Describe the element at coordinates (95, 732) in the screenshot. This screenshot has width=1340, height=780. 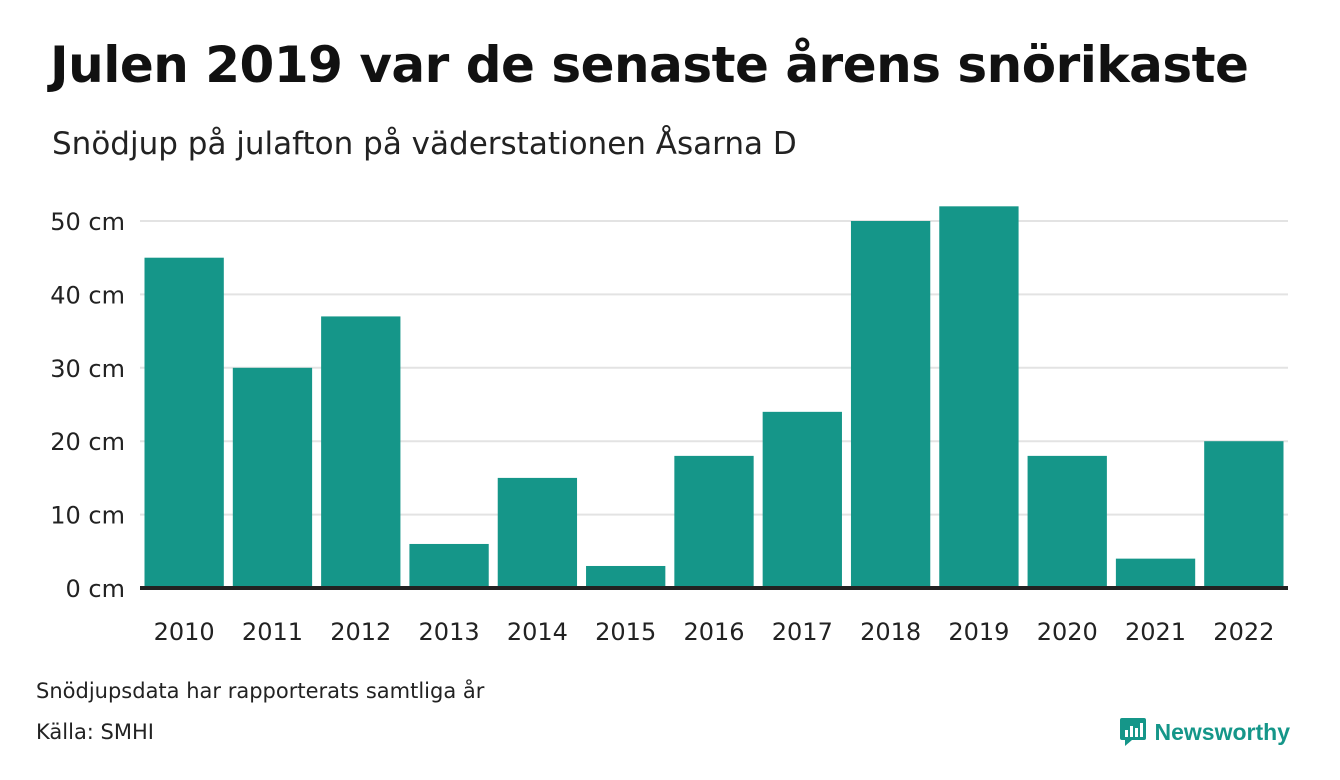
I see `source-label: Källa: SMHI` at that location.